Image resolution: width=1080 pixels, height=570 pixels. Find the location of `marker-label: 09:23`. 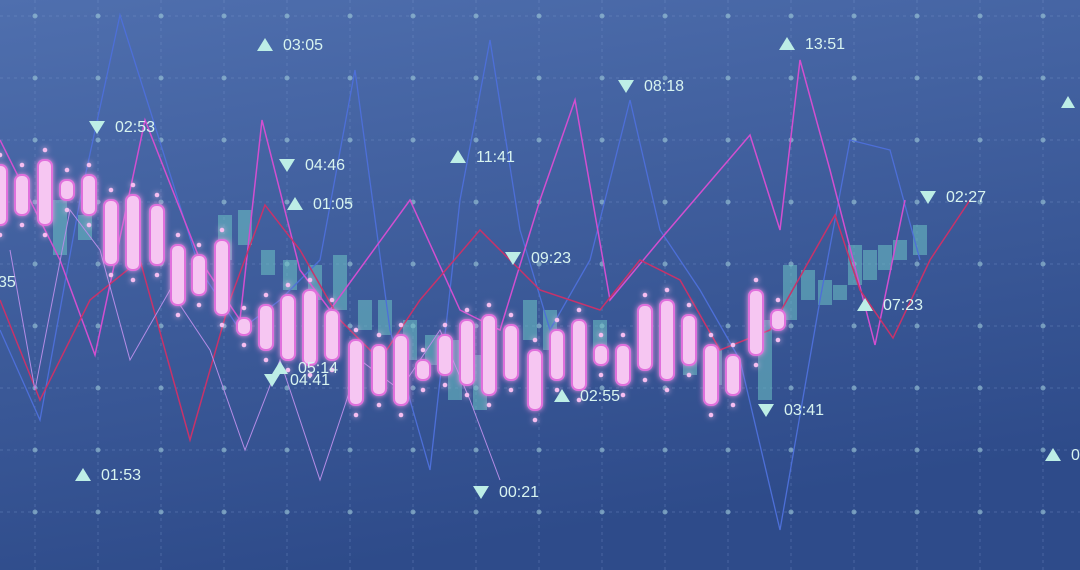

marker-label: 09:23 is located at coordinates (551, 258).